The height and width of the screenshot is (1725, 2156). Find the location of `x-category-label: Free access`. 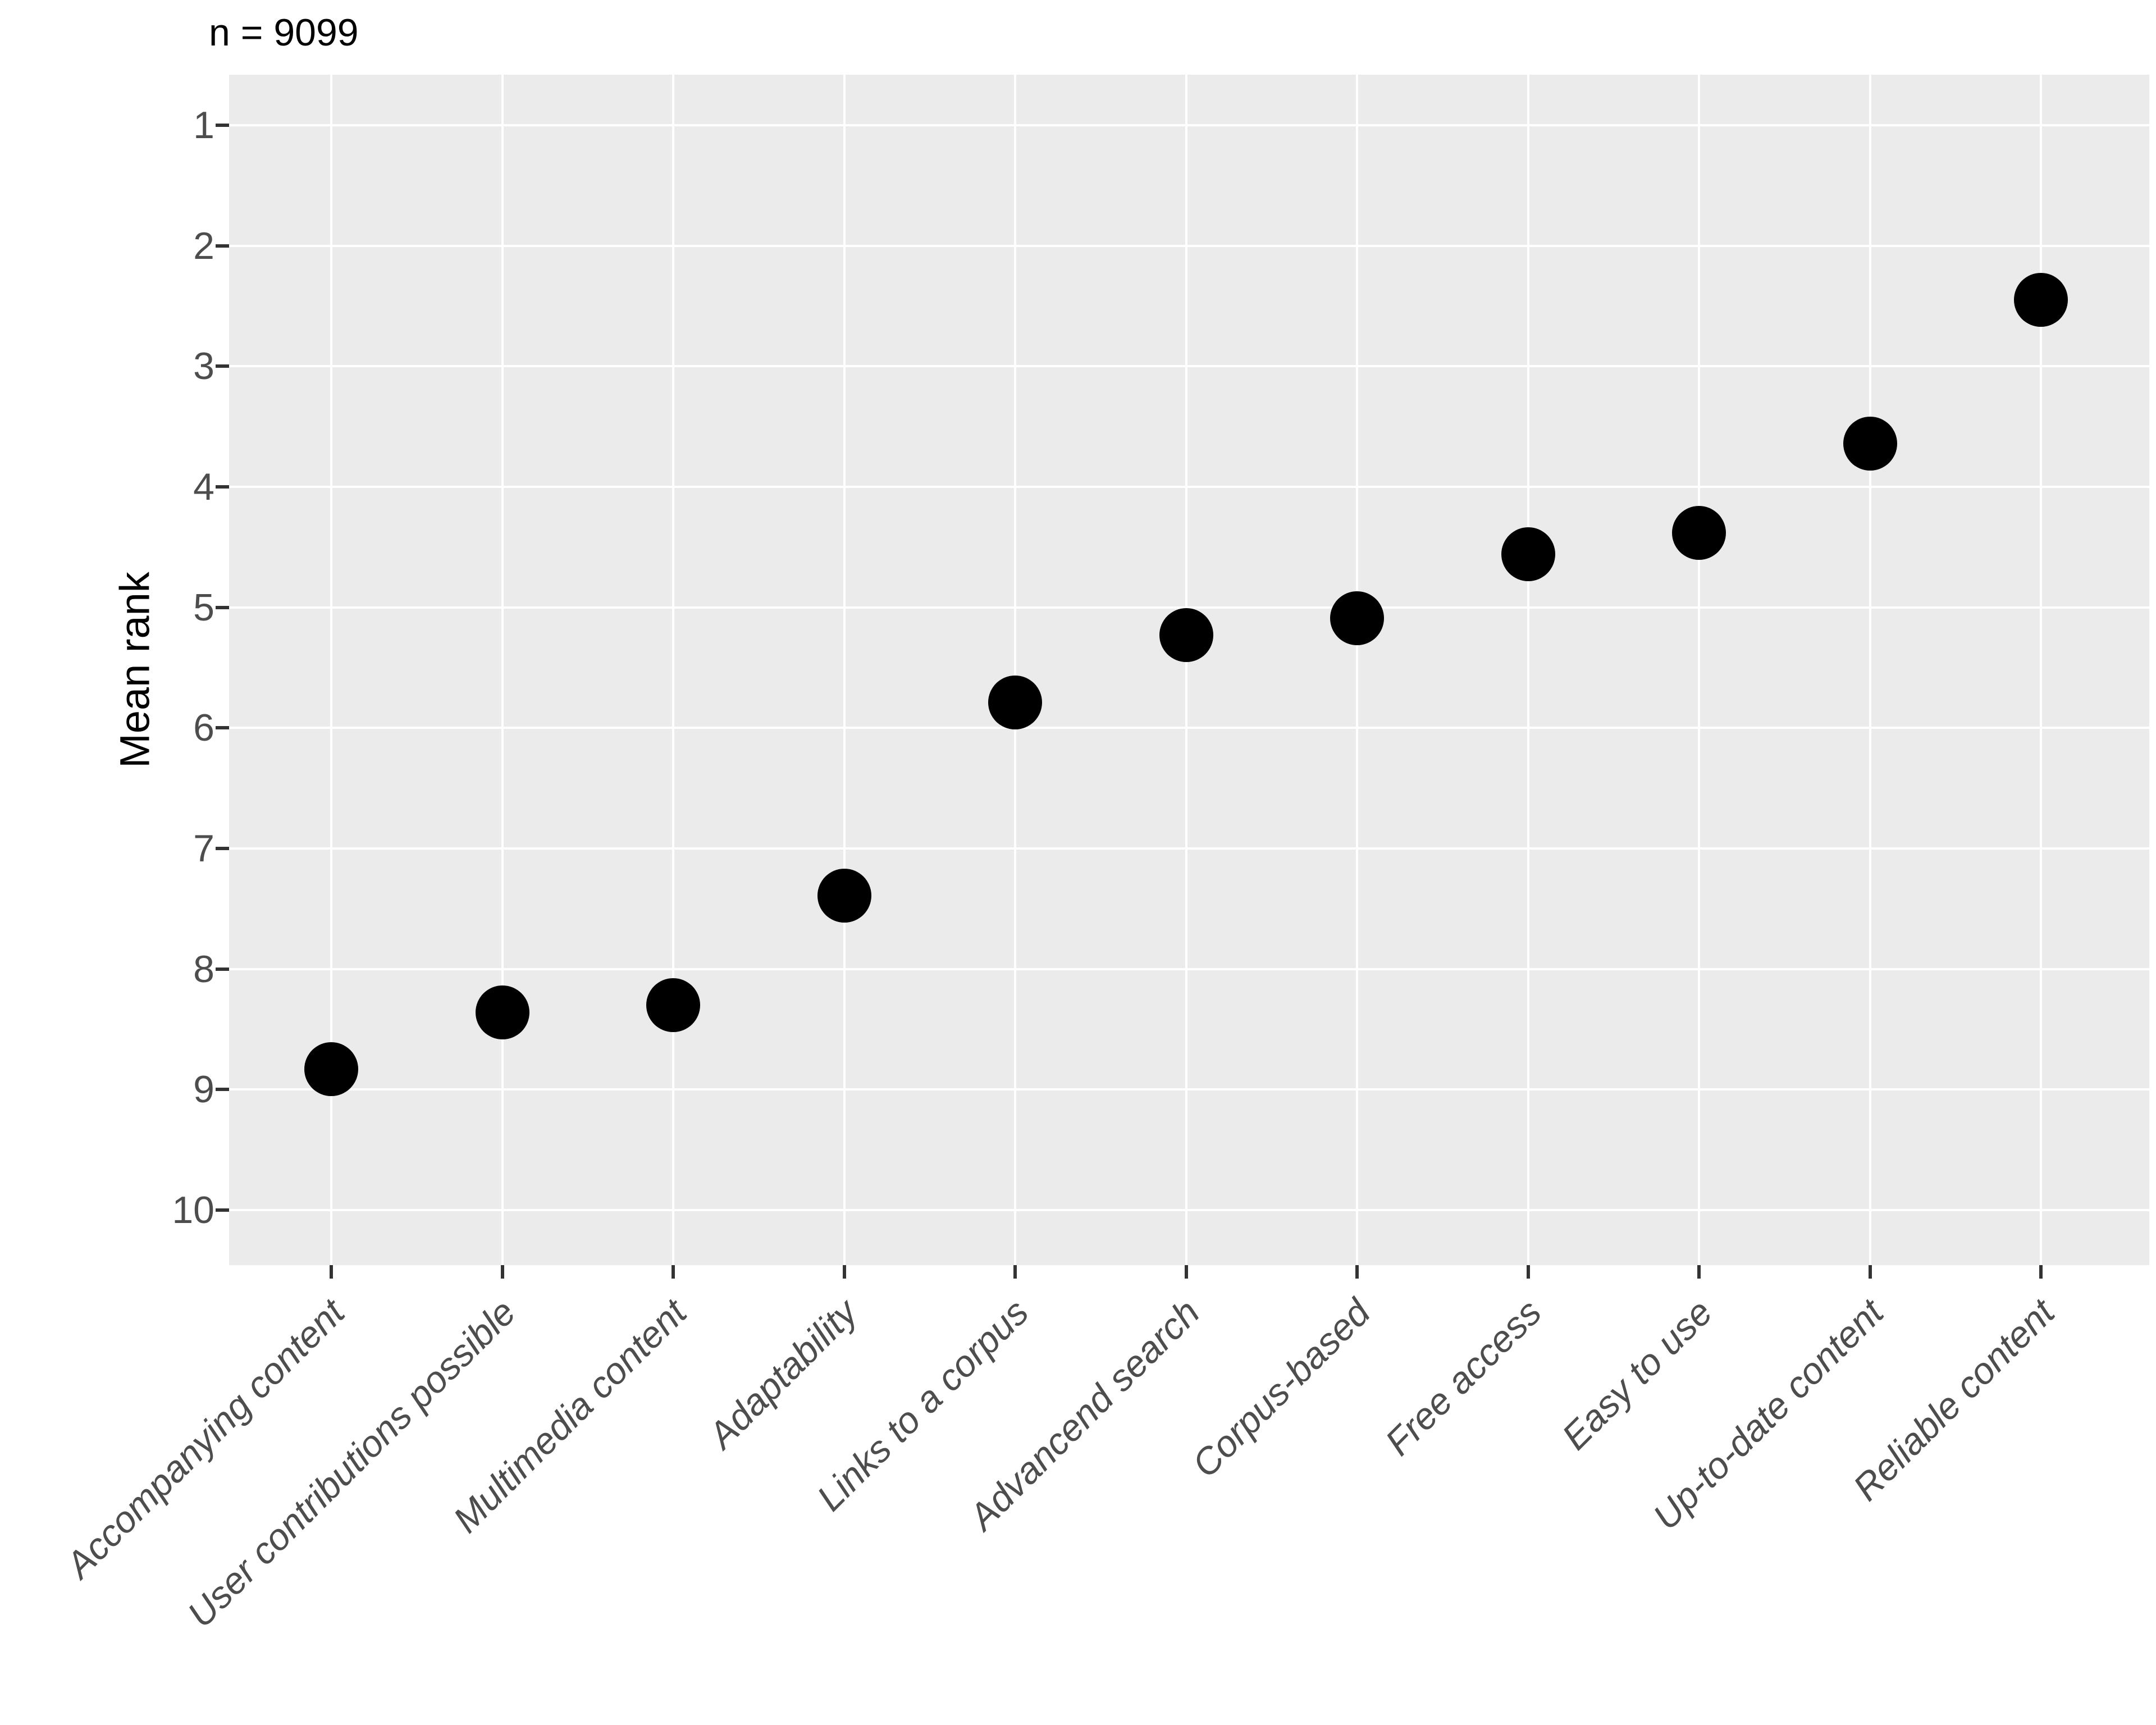

x-category-label: Free access is located at coordinates (1463, 1377).